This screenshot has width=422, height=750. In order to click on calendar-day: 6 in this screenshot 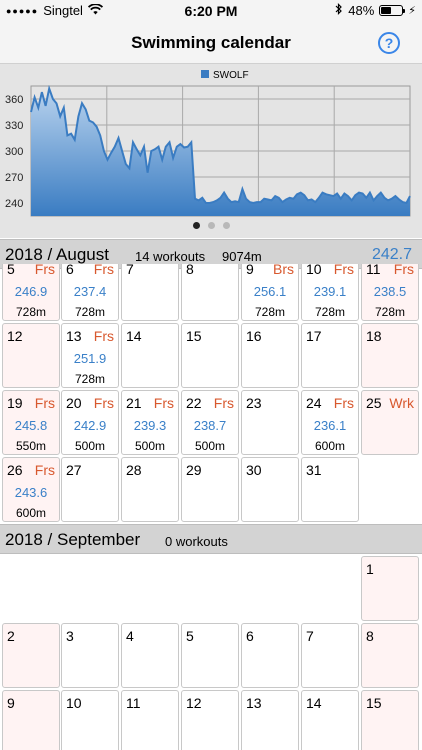, I will do `click(270, 655)`.